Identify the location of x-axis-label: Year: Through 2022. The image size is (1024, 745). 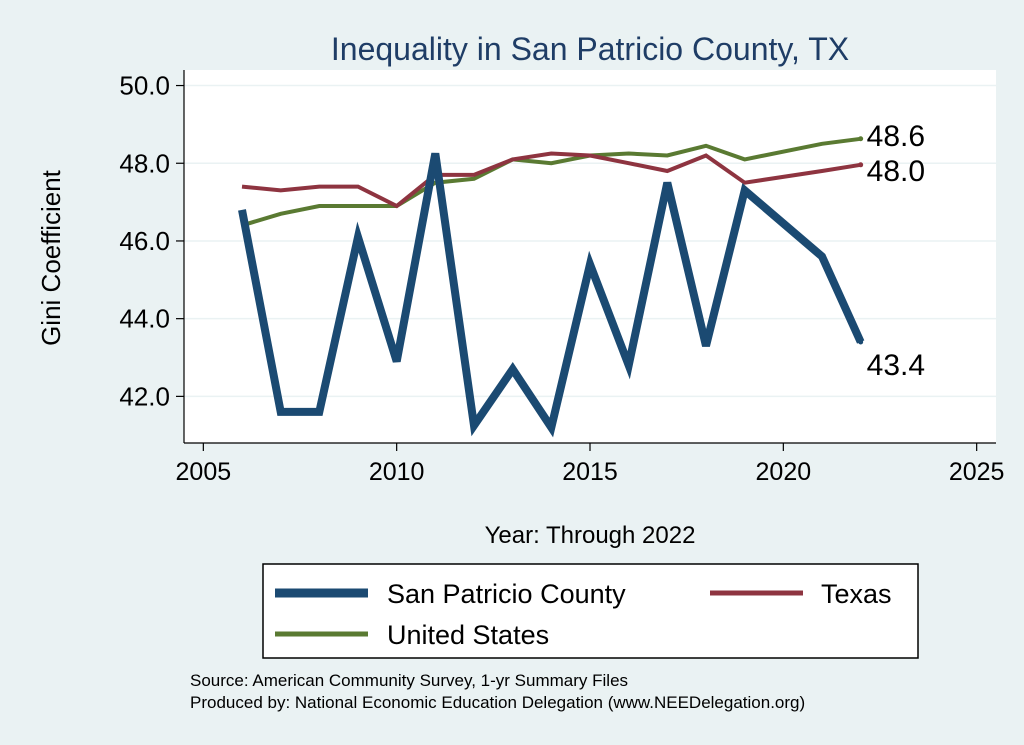
(590, 535).